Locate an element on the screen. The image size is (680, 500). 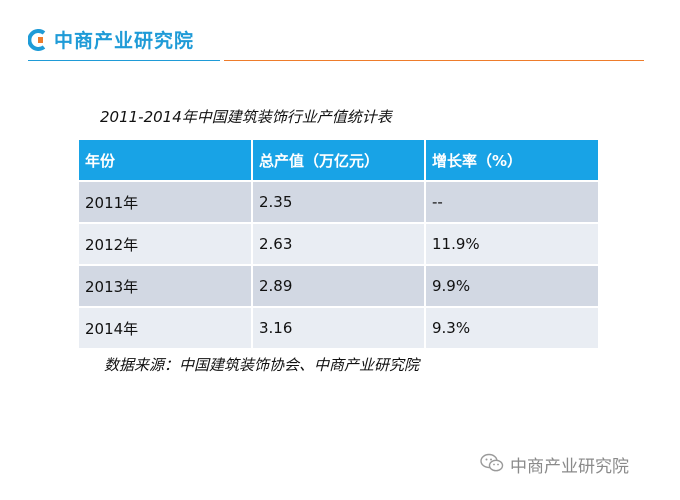
cell-year: 2014年 is located at coordinates (166, 328).